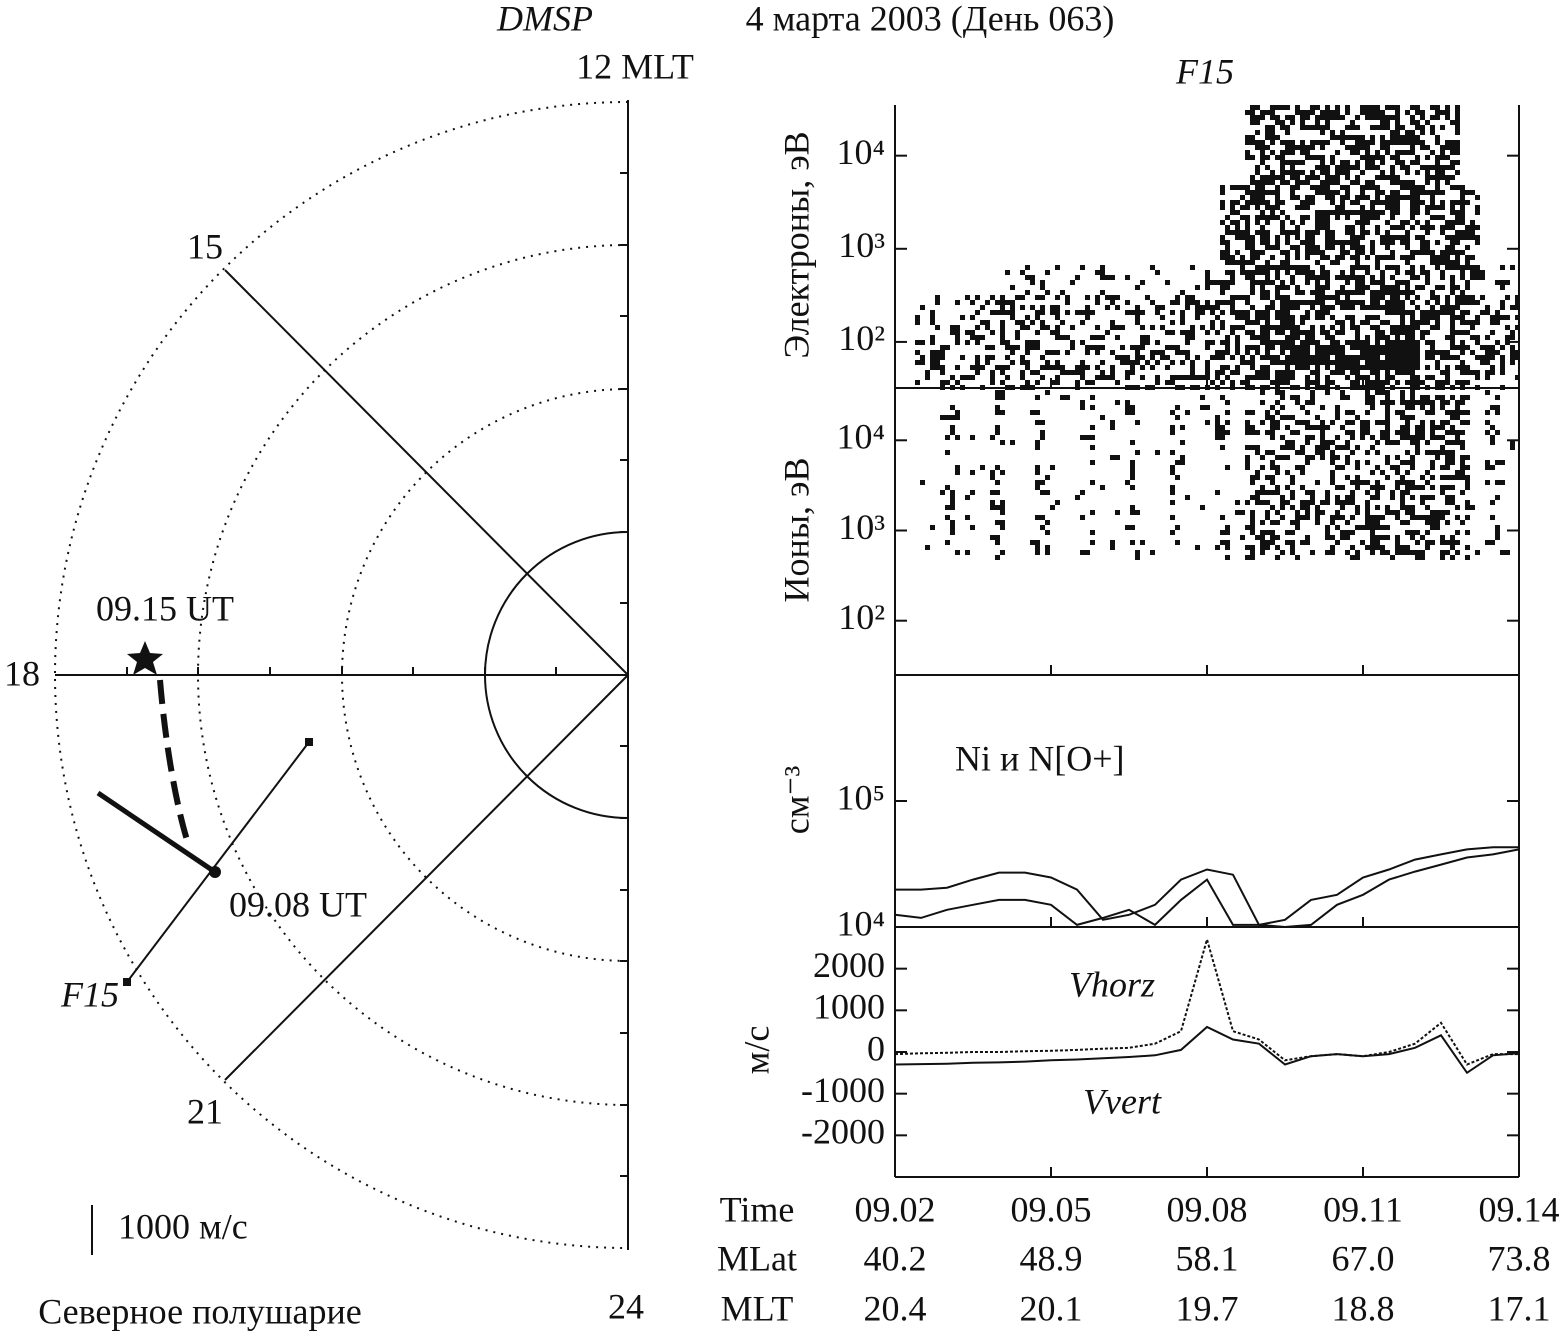  Describe the element at coordinates (895, 1308) in the screenshot. I see `table-cell: 20.4` at that location.